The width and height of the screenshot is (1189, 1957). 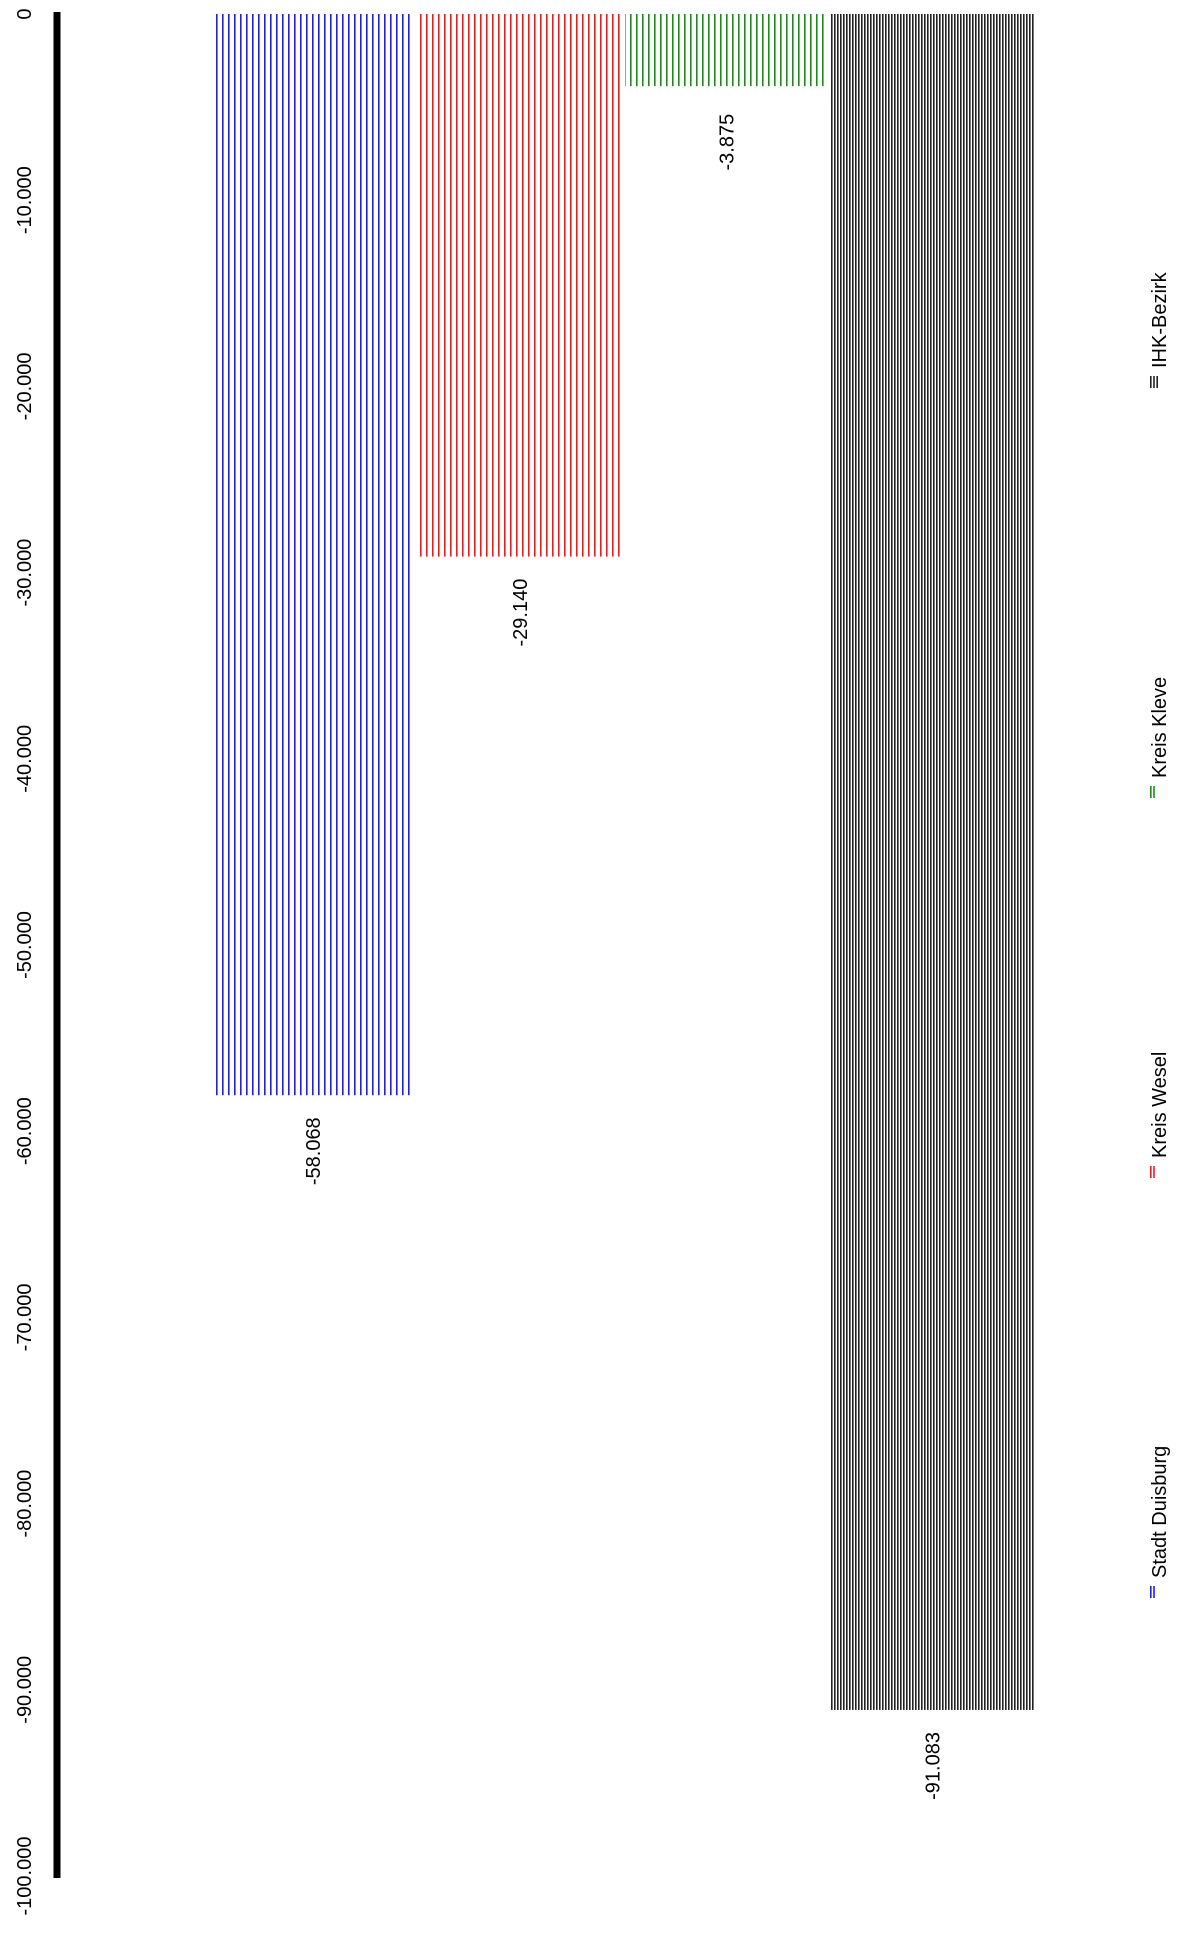 What do you see at coordinates (934, 1766) in the screenshot?
I see `data-label-3: -91.083` at bounding box center [934, 1766].